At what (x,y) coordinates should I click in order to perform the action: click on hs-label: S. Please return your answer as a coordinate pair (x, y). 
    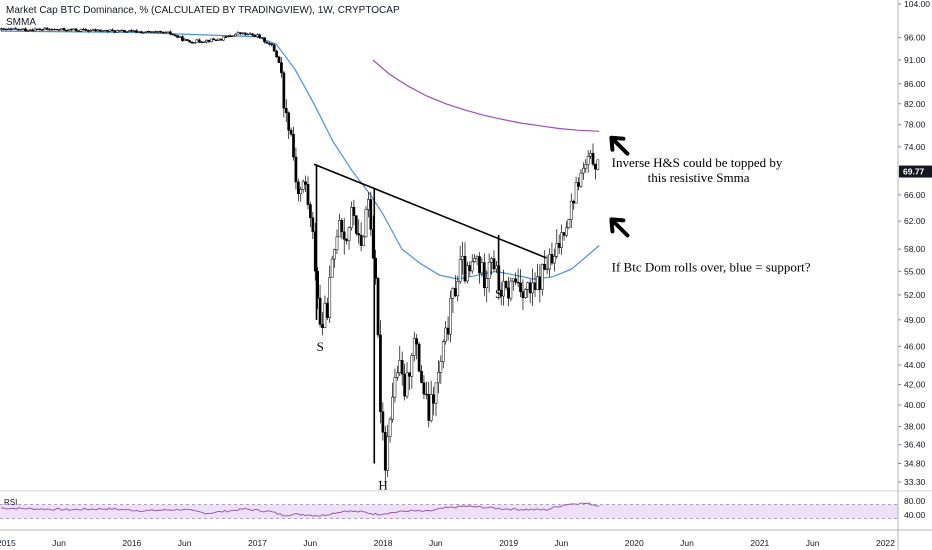
    Looking at the image, I should click on (498, 293).